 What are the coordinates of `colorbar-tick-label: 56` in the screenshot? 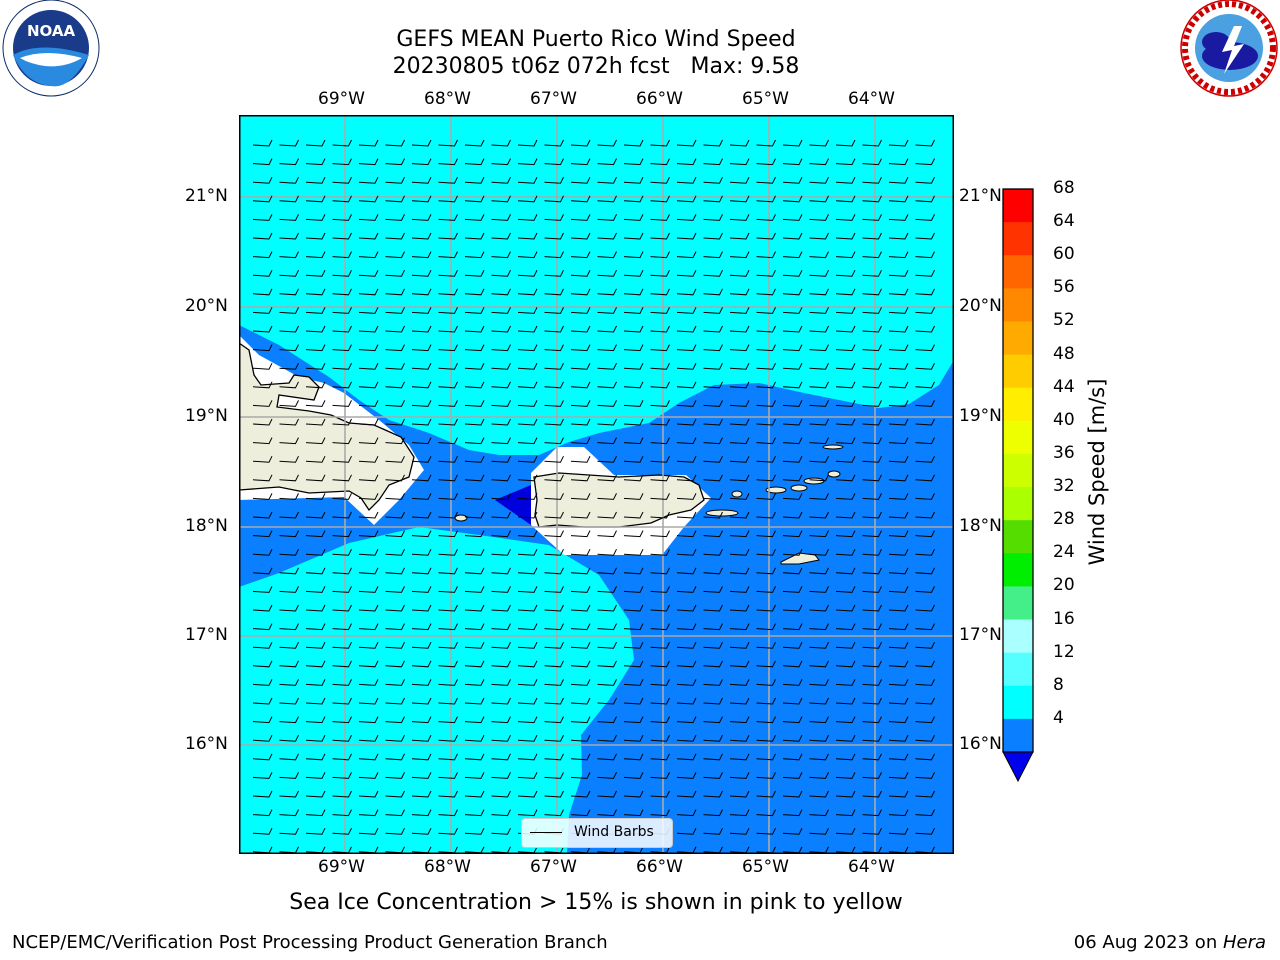 It's located at (1064, 287).